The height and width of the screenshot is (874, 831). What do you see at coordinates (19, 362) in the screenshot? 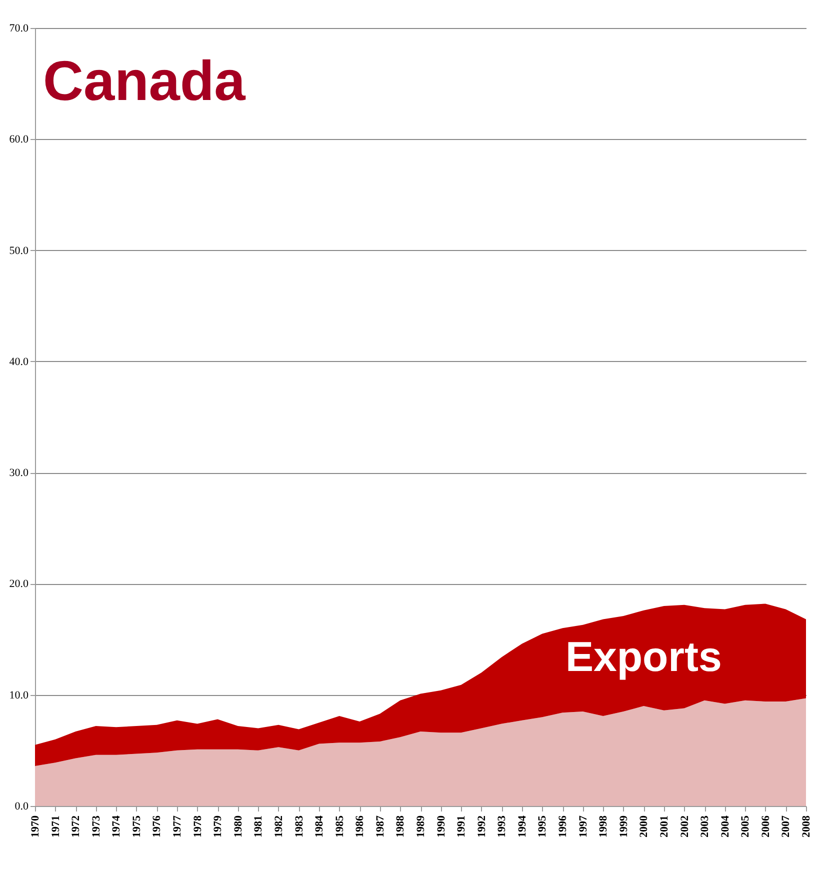
I see `y-tick-label: 40.0` at bounding box center [19, 362].